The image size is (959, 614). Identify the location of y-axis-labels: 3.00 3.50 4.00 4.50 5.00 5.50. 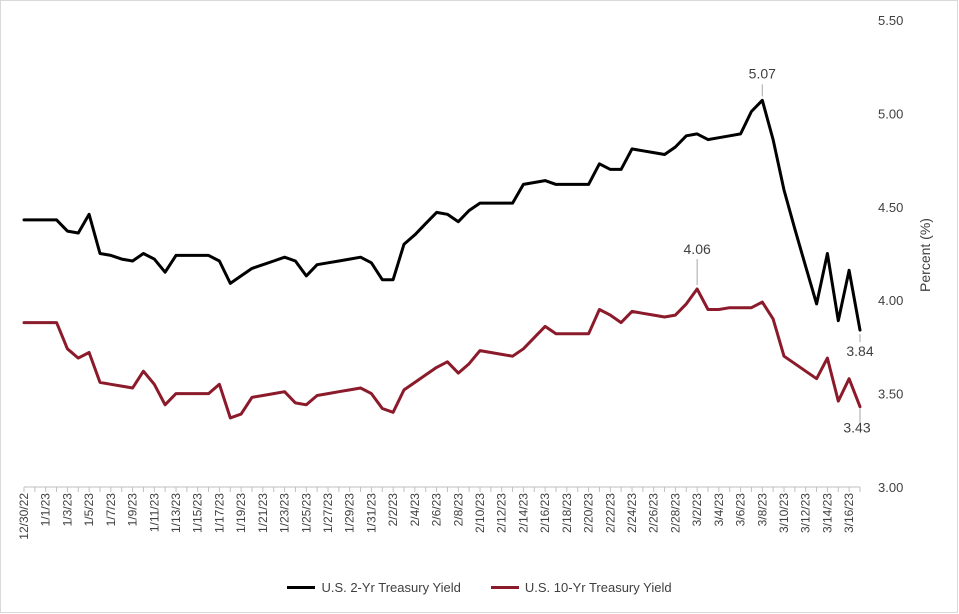
(890, 254).